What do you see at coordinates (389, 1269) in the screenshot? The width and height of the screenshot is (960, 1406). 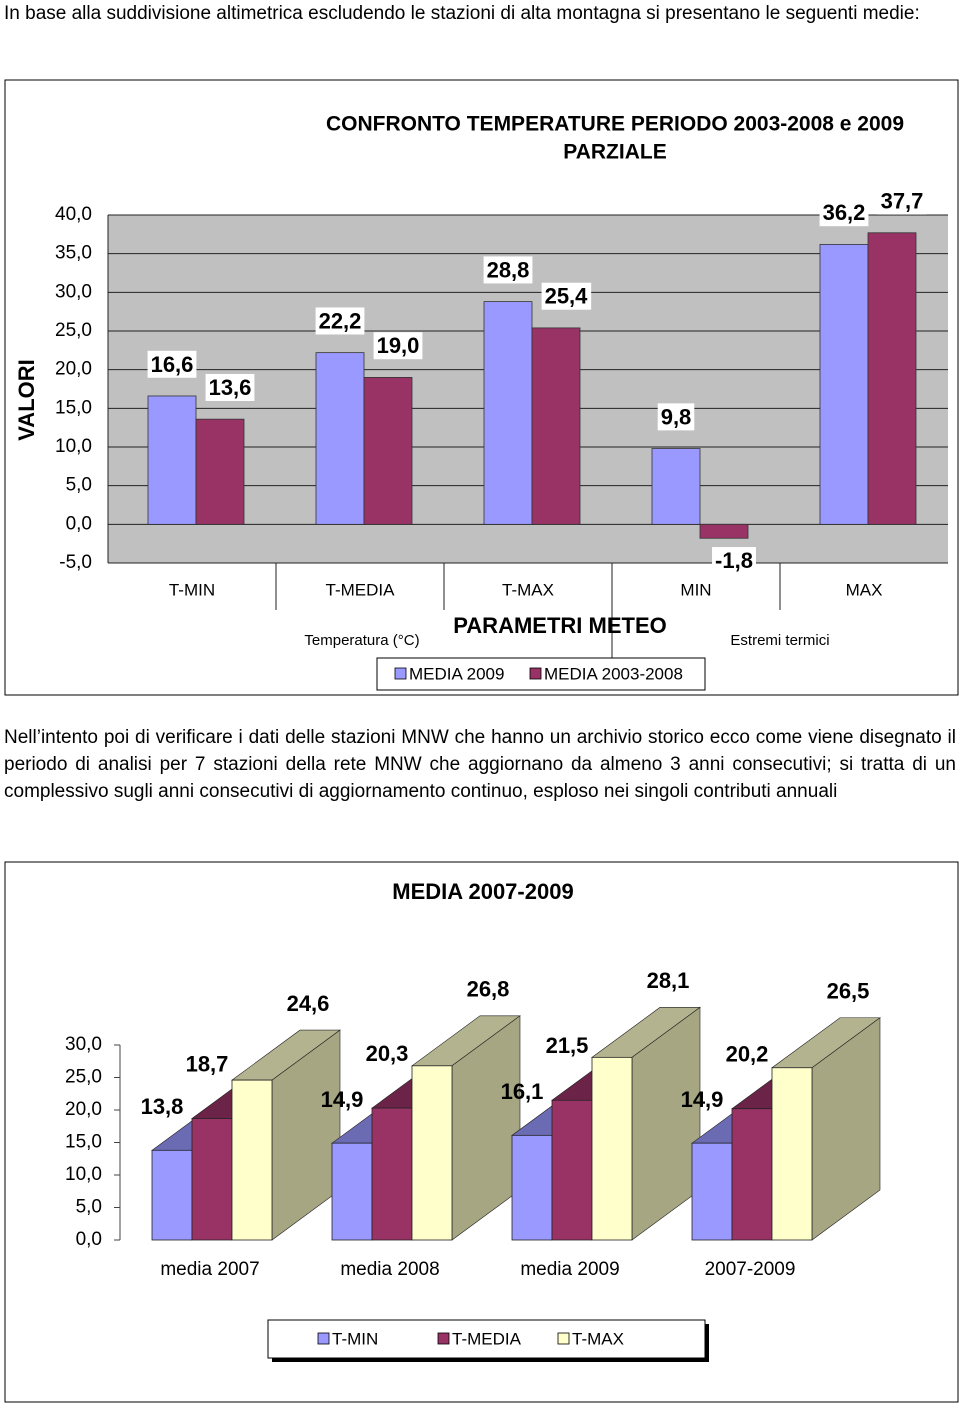 I see `x-tick-label: media 2008` at bounding box center [389, 1269].